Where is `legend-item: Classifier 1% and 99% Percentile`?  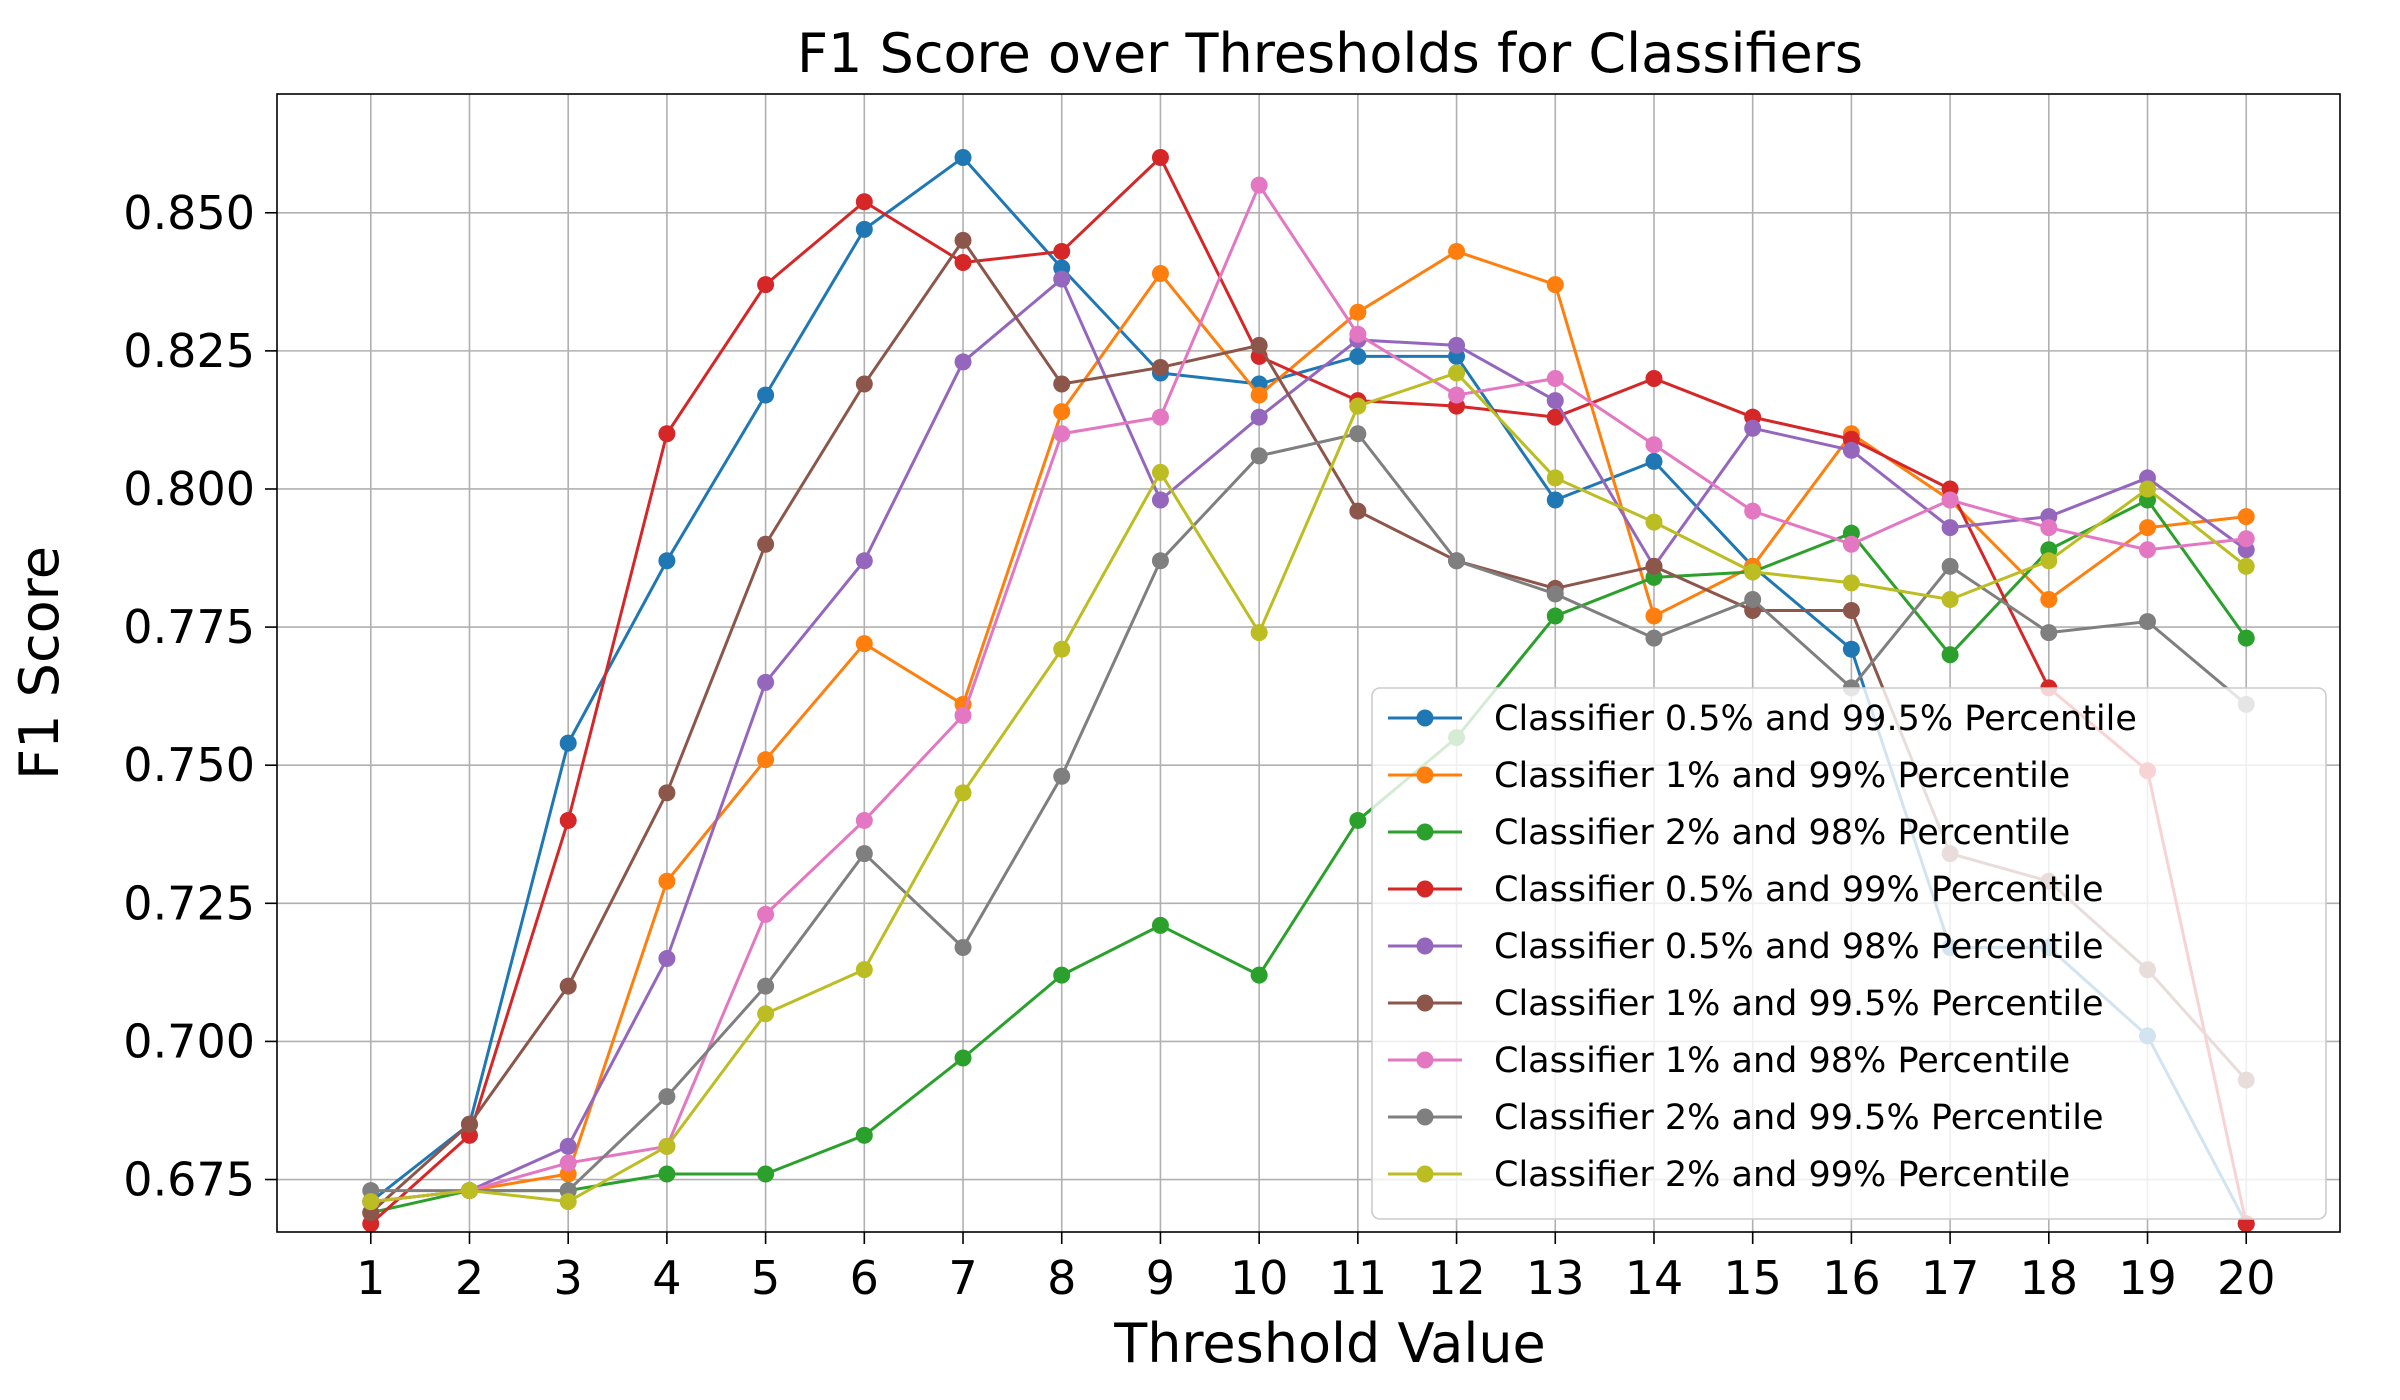 legend-item: Classifier 1% and 99% Percentile is located at coordinates (1729, 776).